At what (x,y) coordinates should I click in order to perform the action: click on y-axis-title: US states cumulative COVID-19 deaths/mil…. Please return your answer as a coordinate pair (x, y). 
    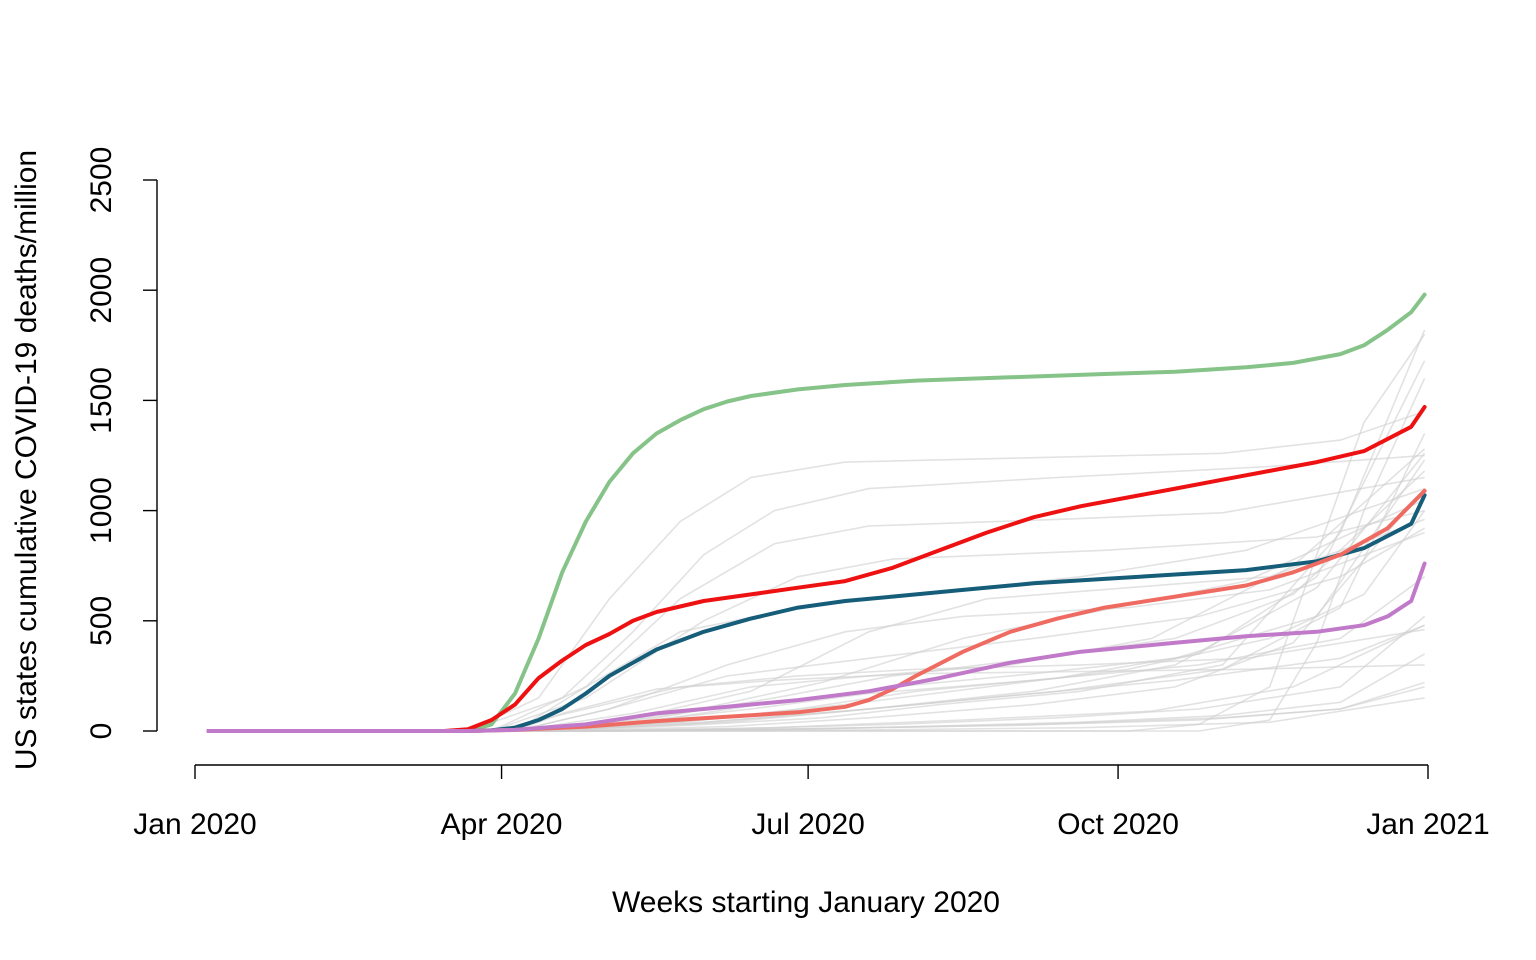
    Looking at the image, I should click on (26, 460).